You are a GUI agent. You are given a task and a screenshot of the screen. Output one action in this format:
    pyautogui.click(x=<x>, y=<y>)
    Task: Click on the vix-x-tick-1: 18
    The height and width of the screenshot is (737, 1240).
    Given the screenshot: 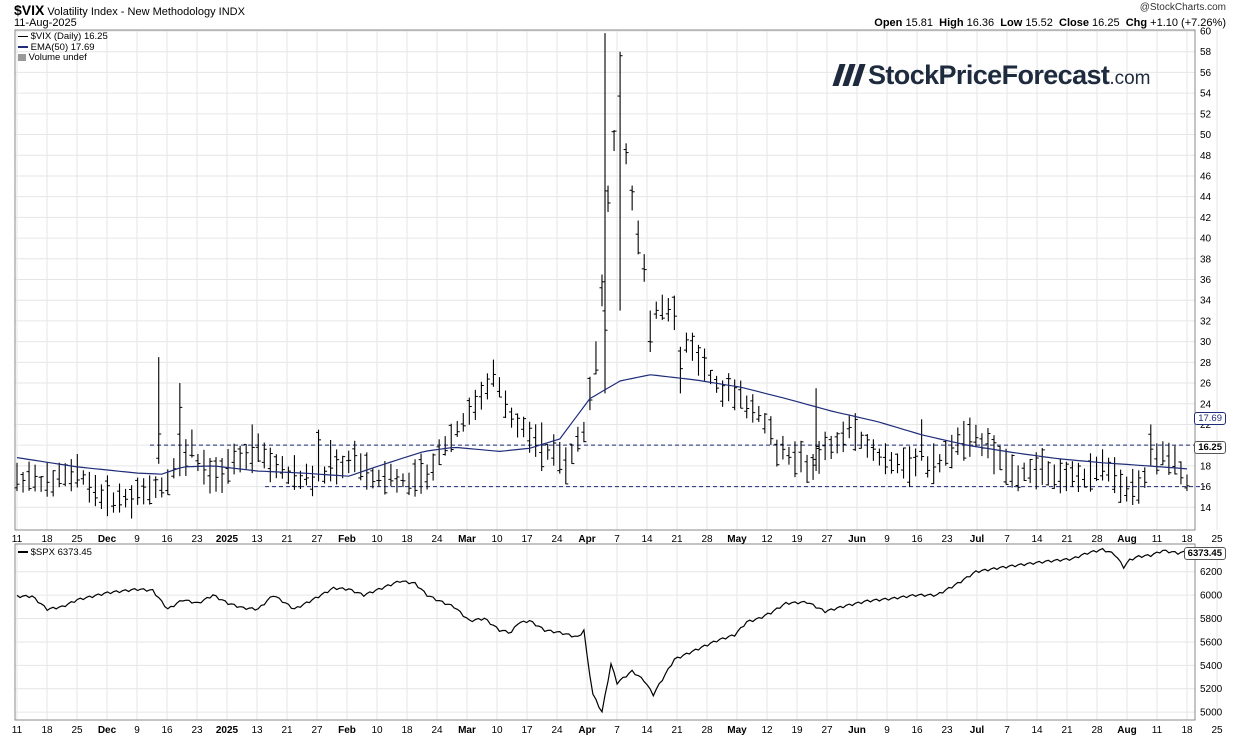 What is the action you would take?
    pyautogui.click(x=47, y=539)
    